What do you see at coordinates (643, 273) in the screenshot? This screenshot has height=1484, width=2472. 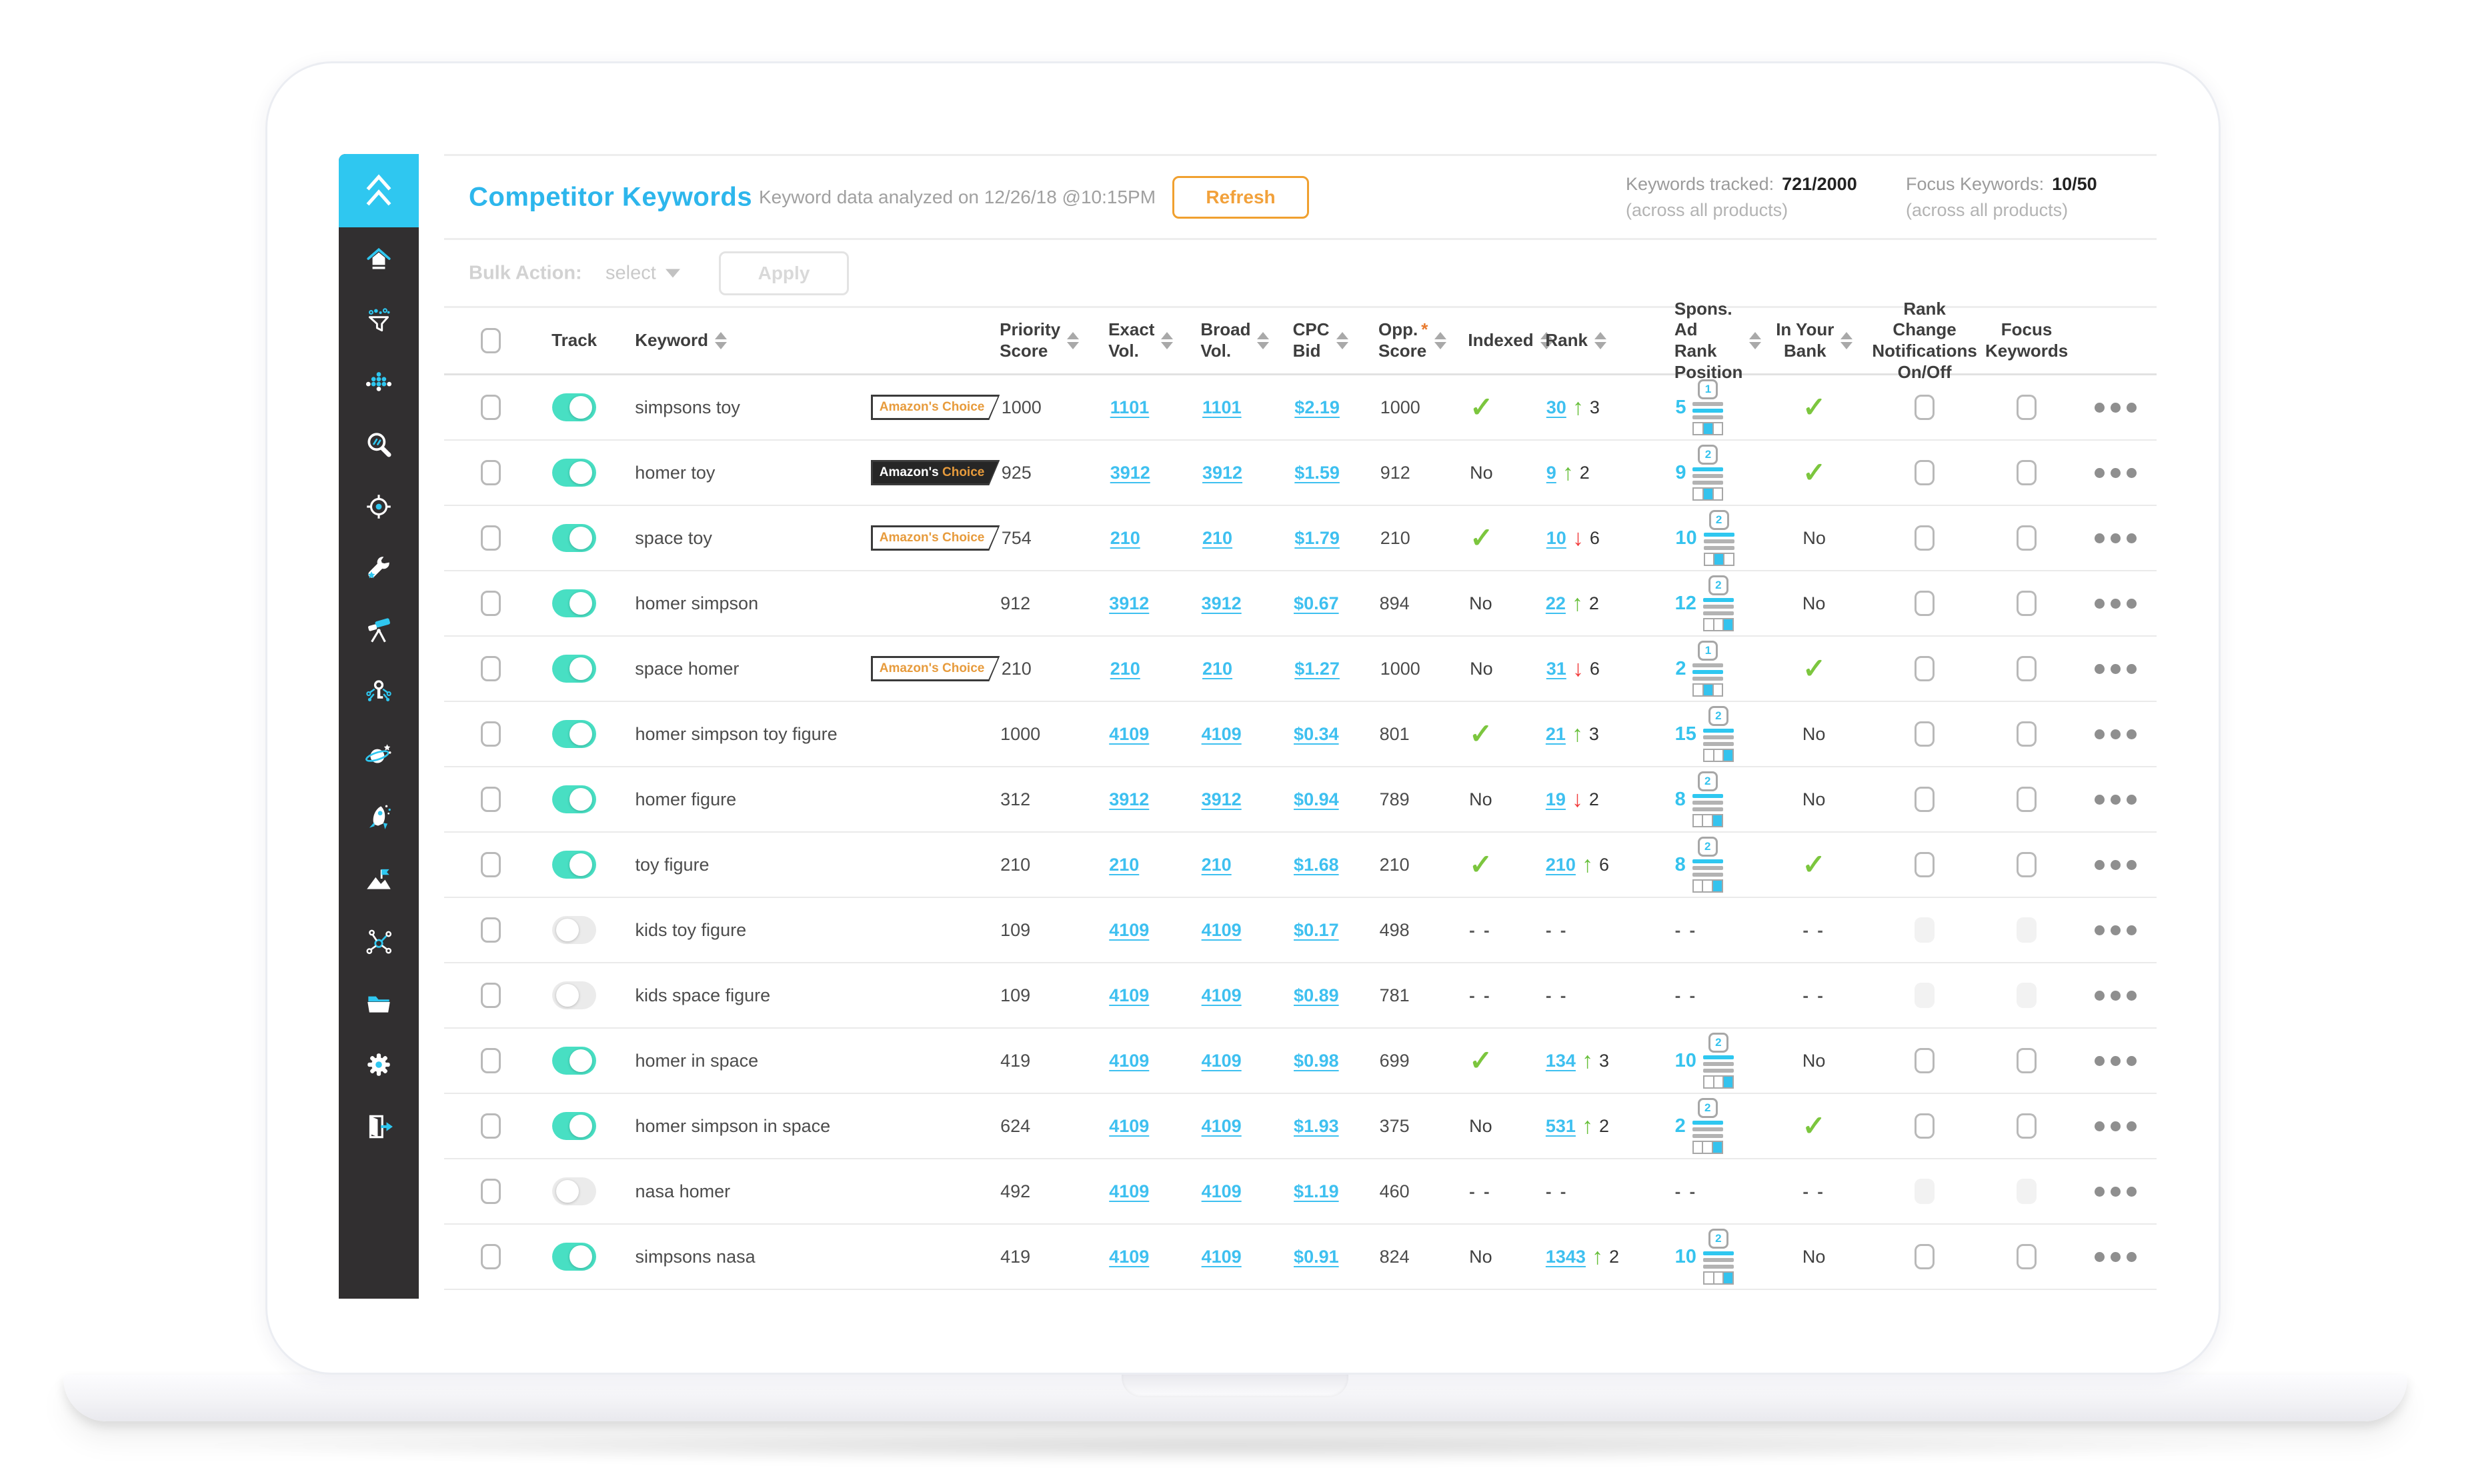 I see `bulk-action-select: select` at bounding box center [643, 273].